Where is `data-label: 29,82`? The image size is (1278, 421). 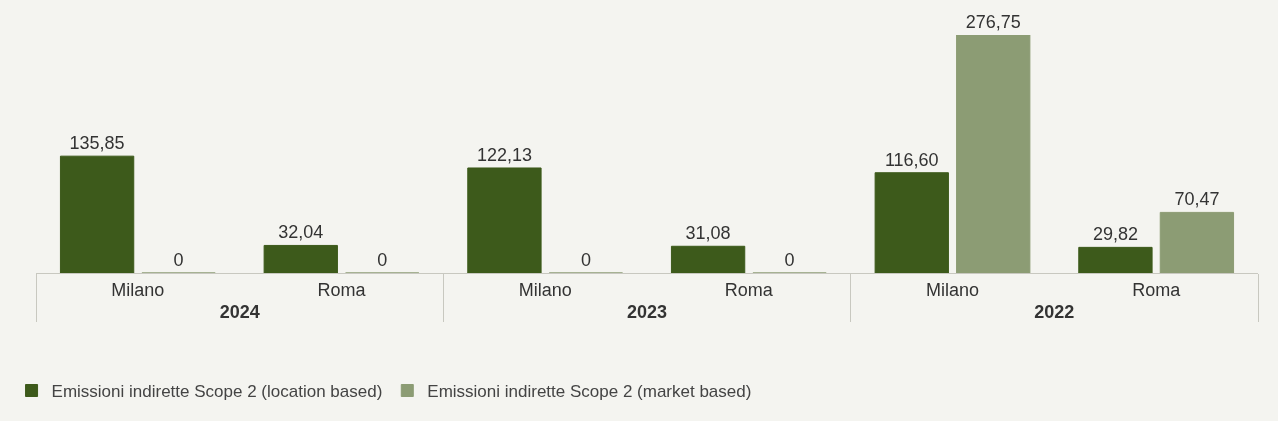
data-label: 29,82 is located at coordinates (1115, 234).